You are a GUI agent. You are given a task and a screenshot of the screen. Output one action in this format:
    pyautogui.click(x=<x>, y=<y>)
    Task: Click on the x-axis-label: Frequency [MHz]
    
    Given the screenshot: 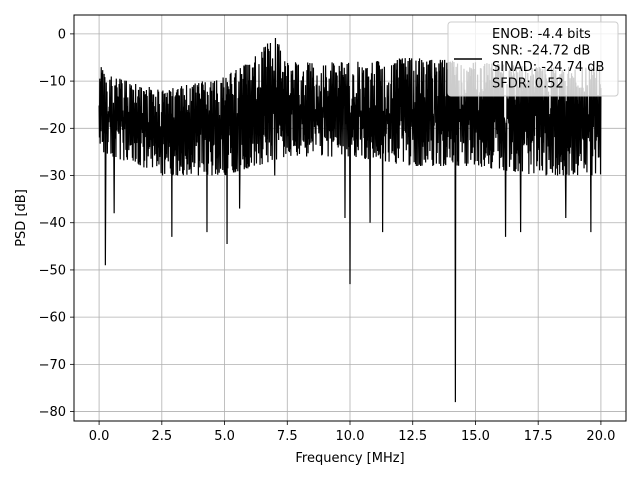 What is the action you would take?
    pyautogui.click(x=349, y=458)
    